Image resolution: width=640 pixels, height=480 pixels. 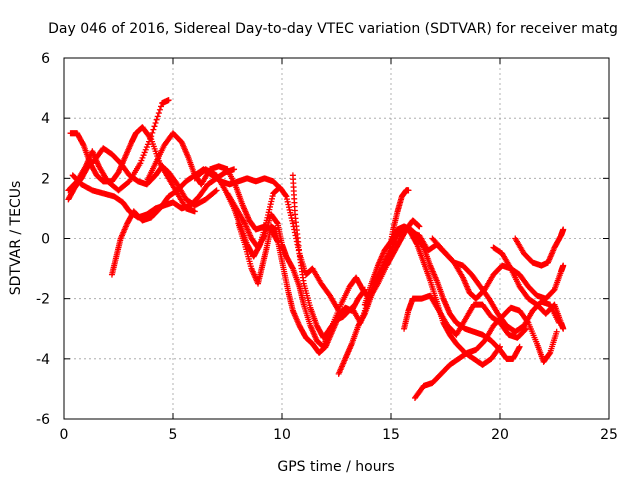 I want to click on y-tick-label: 6, so click(x=45, y=59).